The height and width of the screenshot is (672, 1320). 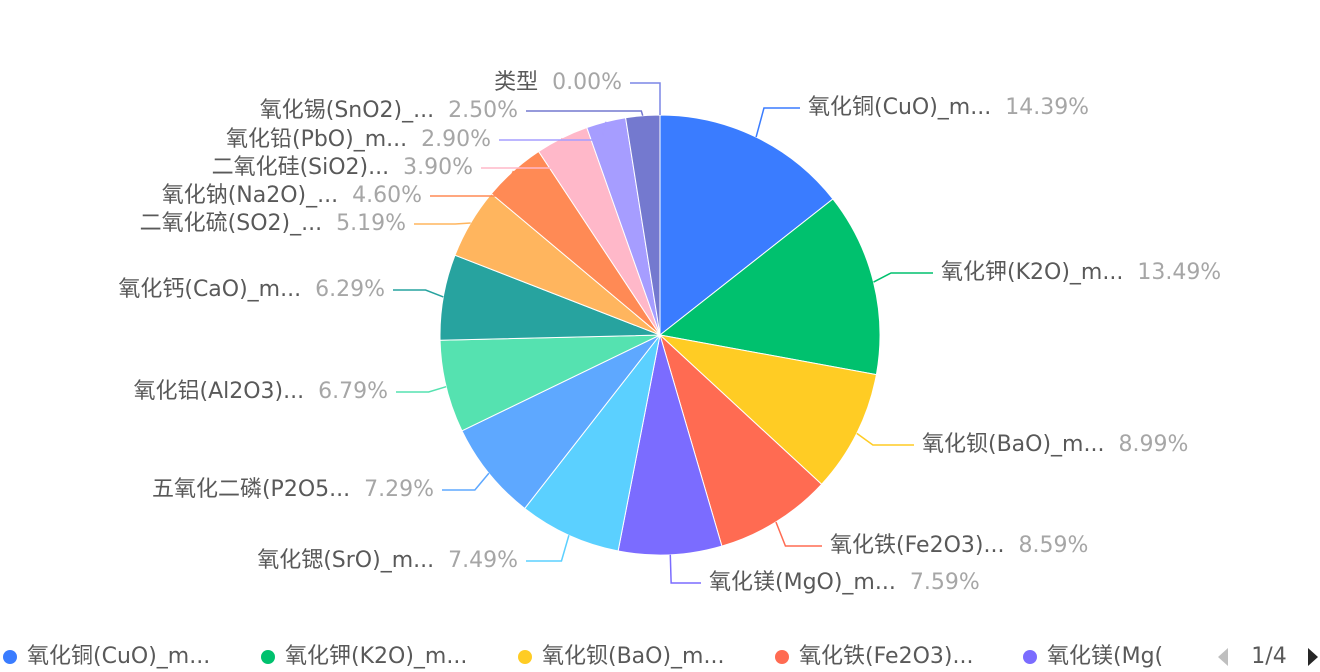 I want to click on slice-label: 氧化钙(CaO)_m... 6.29%, so click(x=251, y=289).